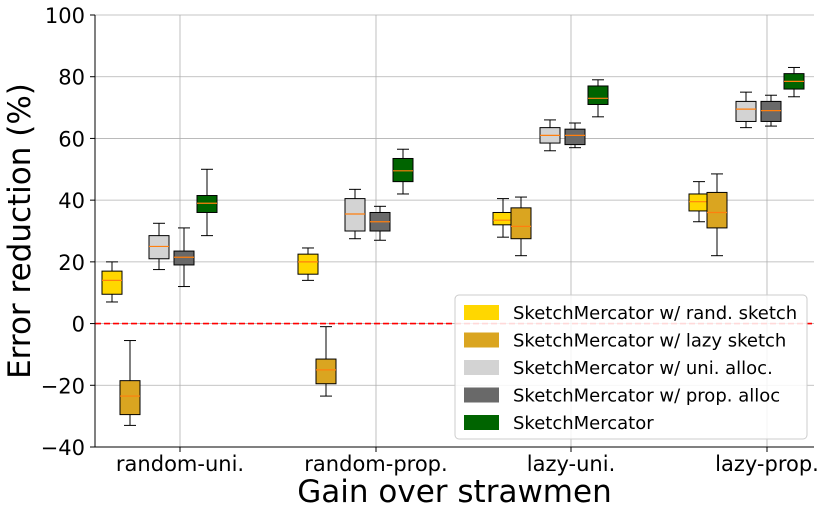 This screenshot has height=514, width=828. Describe the element at coordinates (63, 448) in the screenshot. I see `y-tick-label: −40` at that location.